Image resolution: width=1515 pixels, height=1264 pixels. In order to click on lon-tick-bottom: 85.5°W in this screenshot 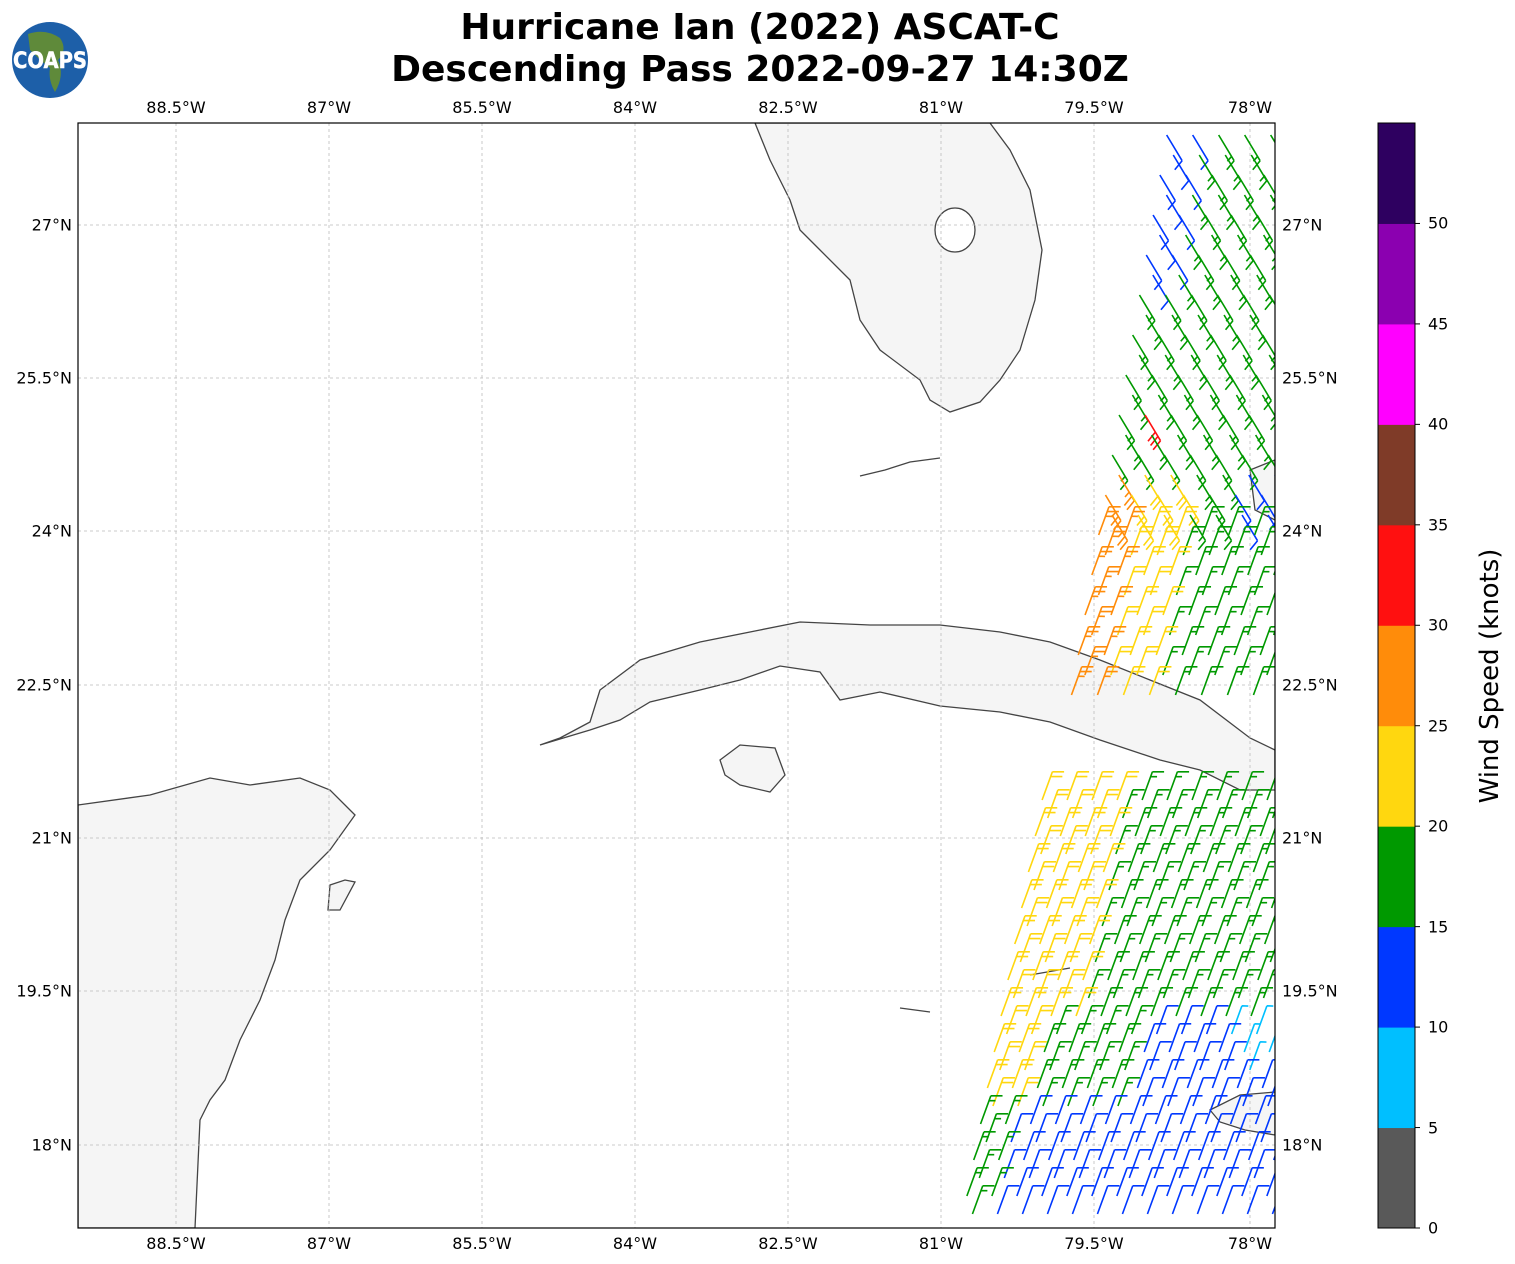, I will do `click(482, 1243)`.